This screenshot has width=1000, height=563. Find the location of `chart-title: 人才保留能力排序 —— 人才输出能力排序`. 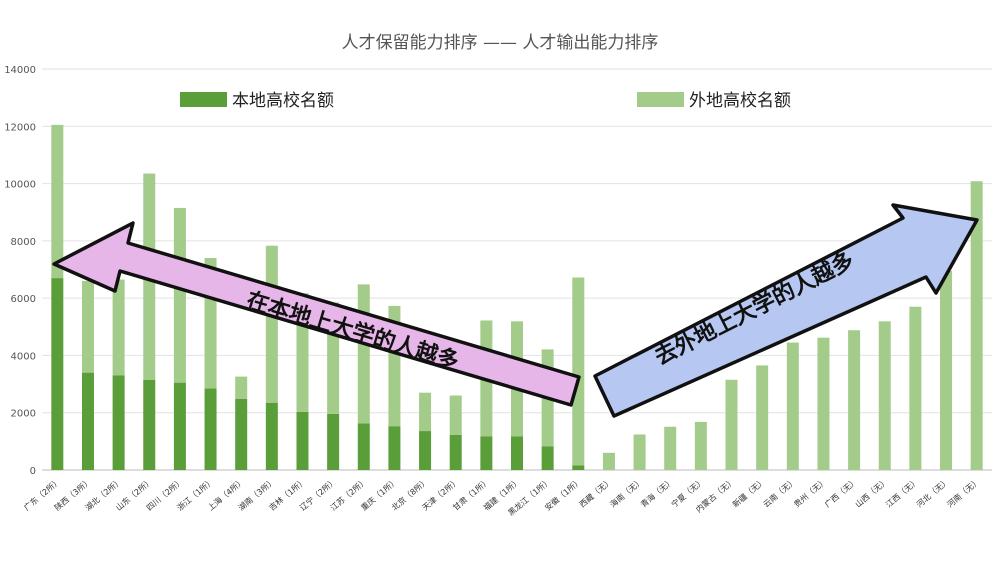

chart-title: 人才保留能力排序 —— 人才输出能力排序 is located at coordinates (500, 43).